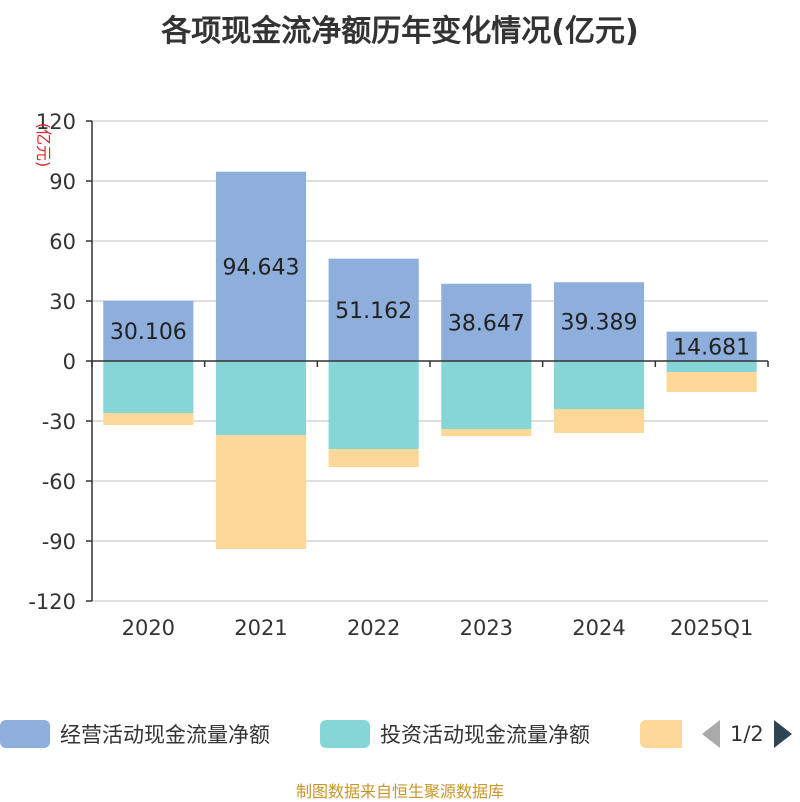 The width and height of the screenshot is (800, 802). What do you see at coordinates (485, 735) in the screenshot?
I see `legend-label-investing: 投资活动现金流量净额` at bounding box center [485, 735].